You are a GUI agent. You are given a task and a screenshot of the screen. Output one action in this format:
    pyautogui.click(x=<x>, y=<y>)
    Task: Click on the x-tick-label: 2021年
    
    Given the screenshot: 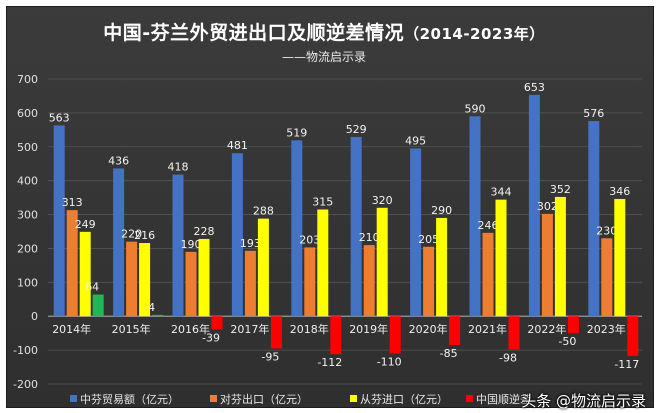 What is the action you would take?
    pyautogui.click(x=487, y=329)
    